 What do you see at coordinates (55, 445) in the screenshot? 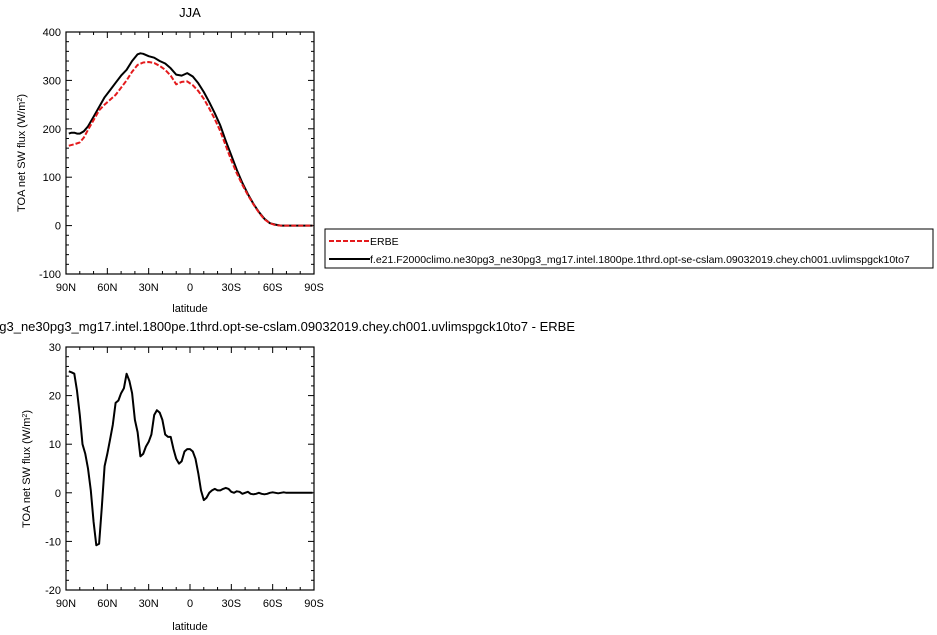
I see `bottom-y-tick-label: 10` at bounding box center [55, 445].